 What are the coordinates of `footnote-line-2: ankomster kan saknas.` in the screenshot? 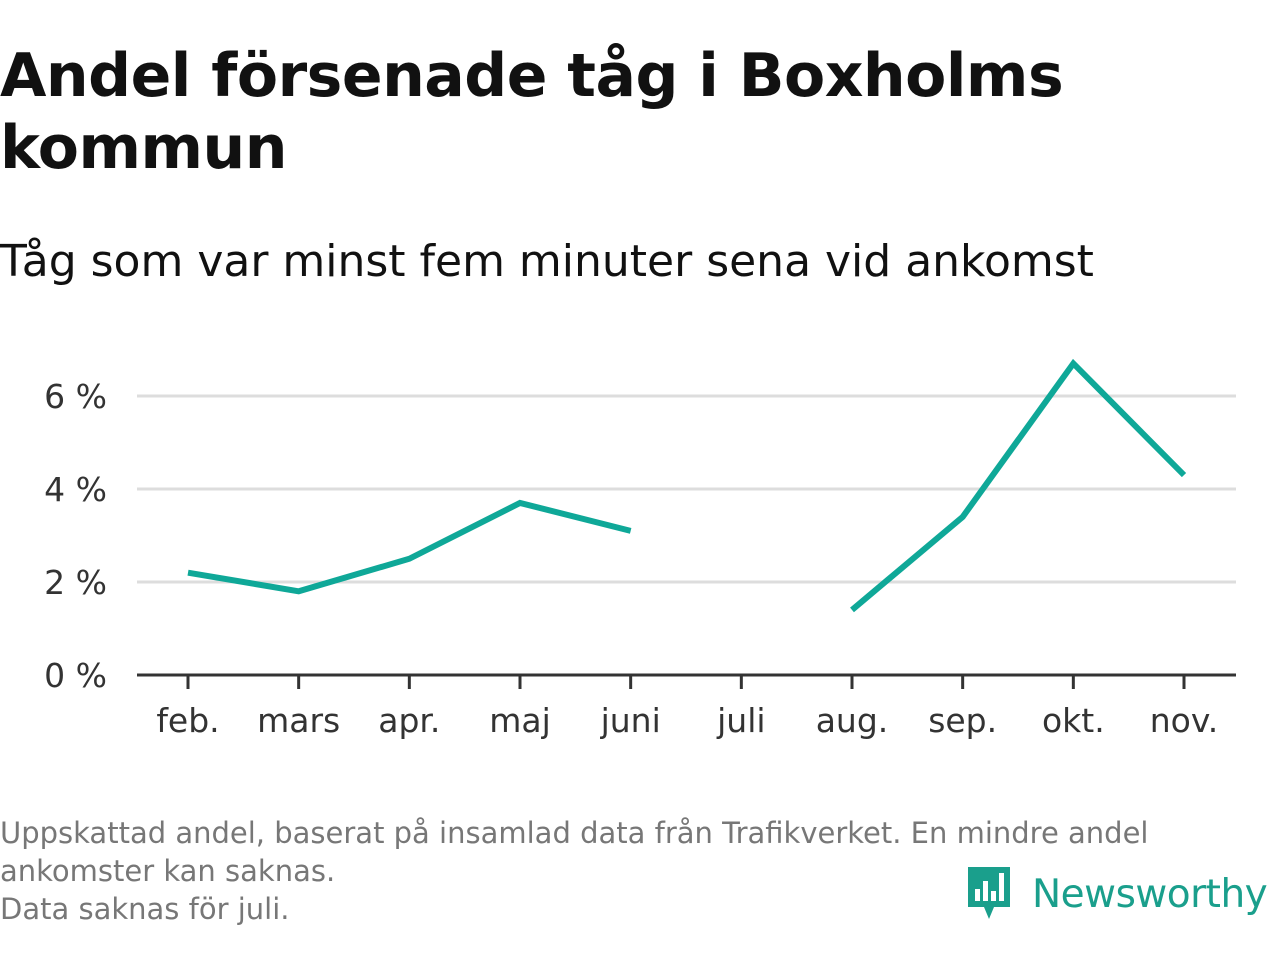 It's located at (168, 871).